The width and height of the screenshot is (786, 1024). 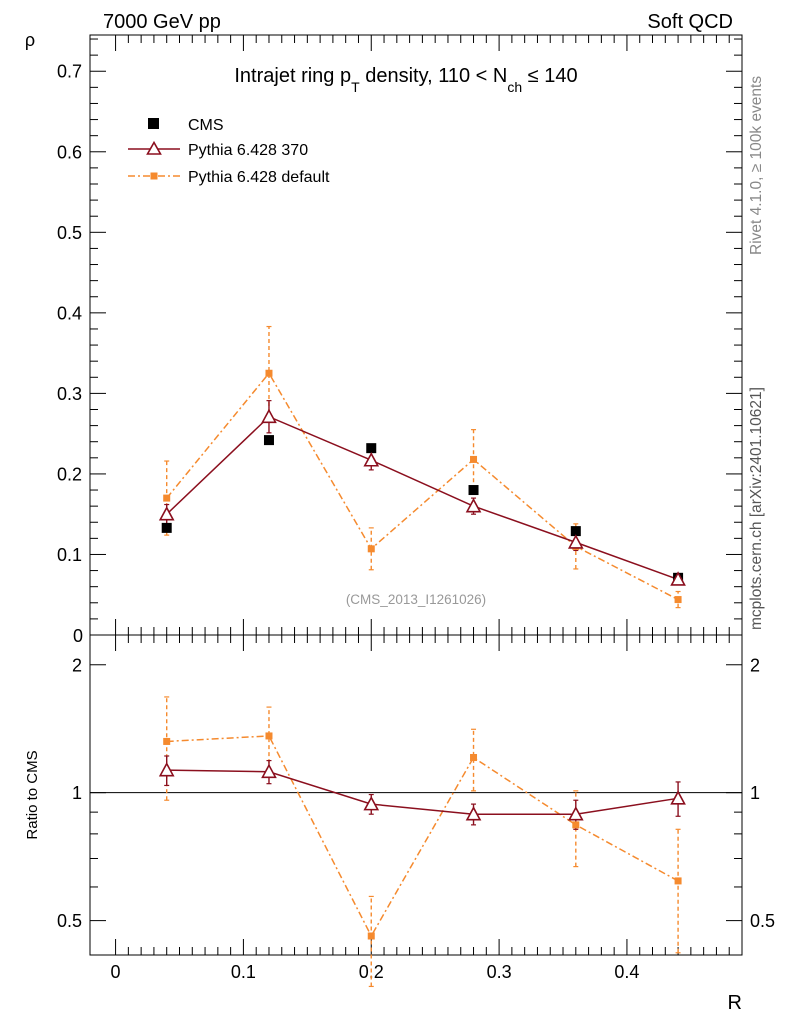 What do you see at coordinates (416, 599) in the screenshot?
I see `main-watermark: (CMS_2013_I1261026)` at bounding box center [416, 599].